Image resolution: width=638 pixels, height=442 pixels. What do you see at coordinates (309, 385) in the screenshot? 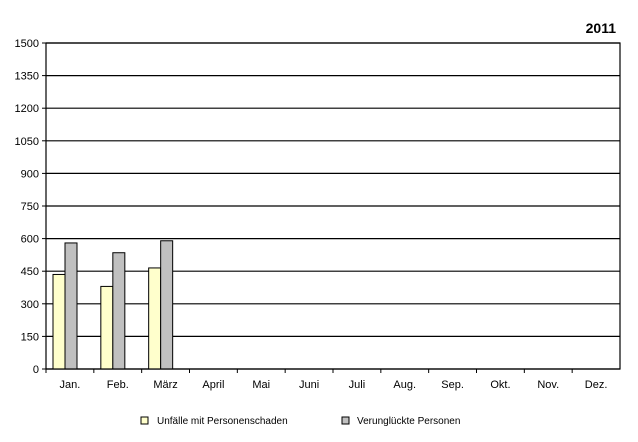
I see `xtick-label-5: Juni` at bounding box center [309, 385].